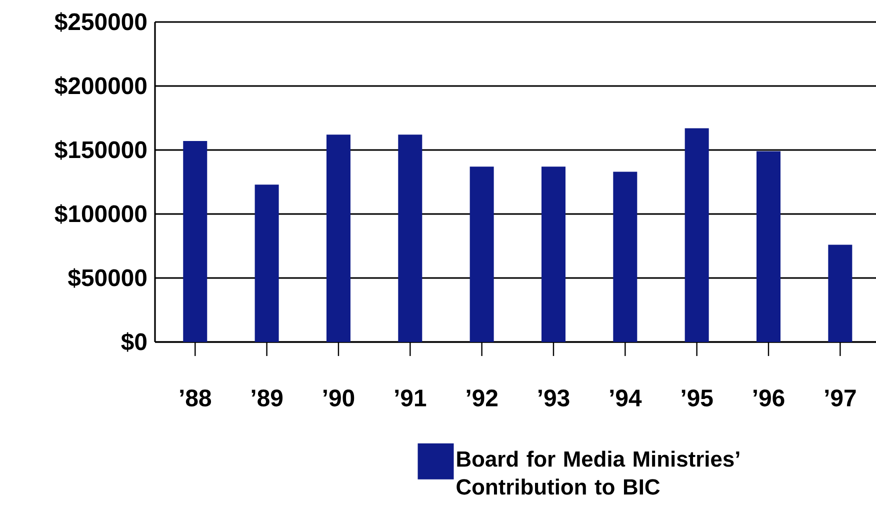  What do you see at coordinates (100, 22) in the screenshot?
I see `y-tick-label: $250000` at bounding box center [100, 22].